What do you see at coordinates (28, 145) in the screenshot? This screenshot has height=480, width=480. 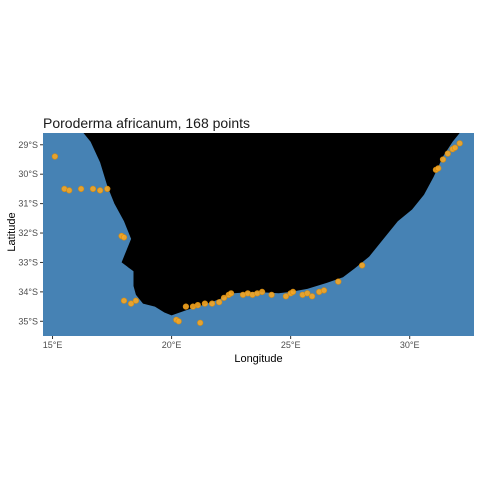 I see `y-tick-label: 29°S` at bounding box center [28, 145].